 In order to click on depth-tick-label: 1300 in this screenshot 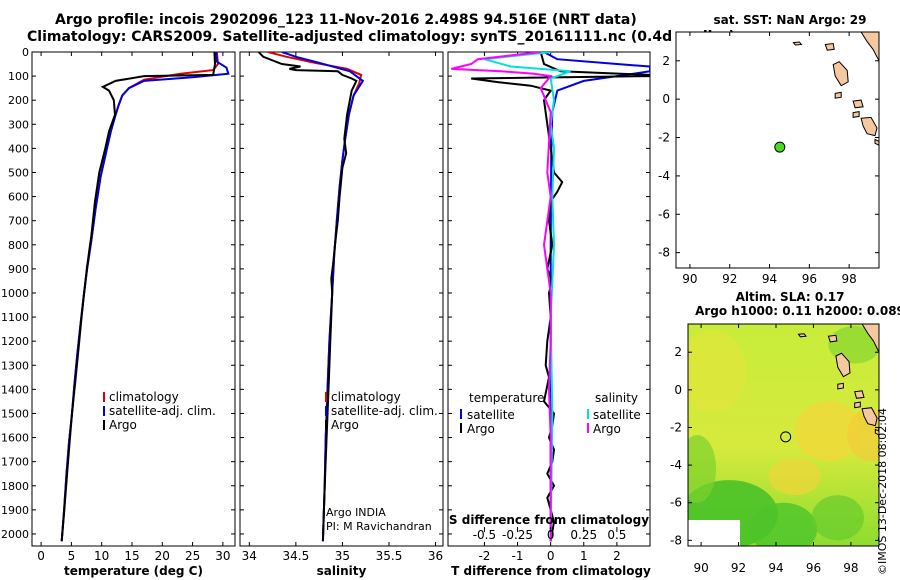, I will do `click(15, 365)`.